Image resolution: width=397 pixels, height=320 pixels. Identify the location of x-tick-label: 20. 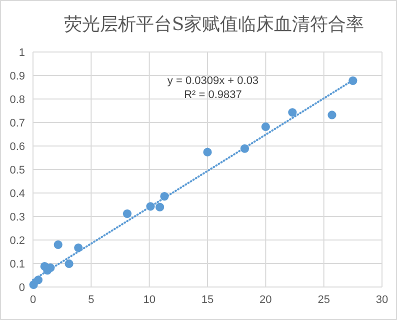
(266, 300).